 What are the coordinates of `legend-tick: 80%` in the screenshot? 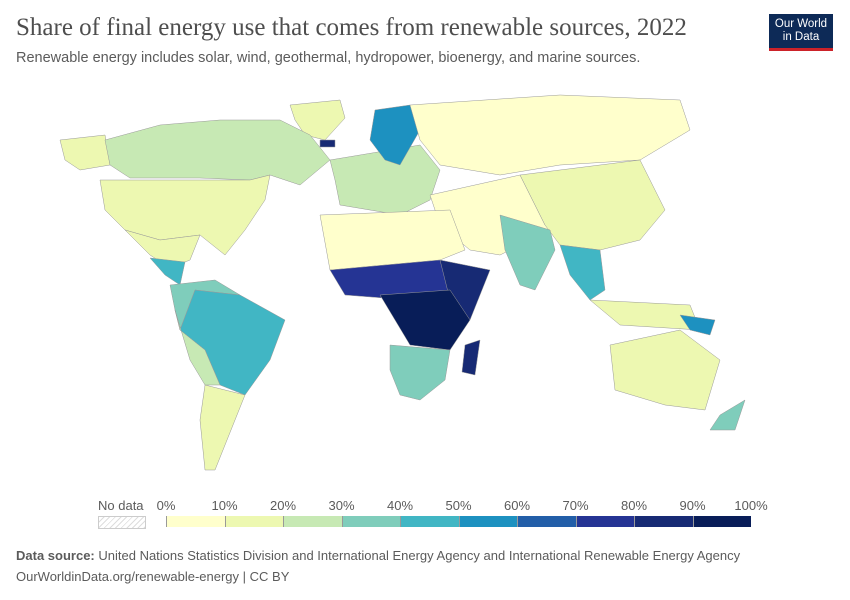 It's located at (634, 505).